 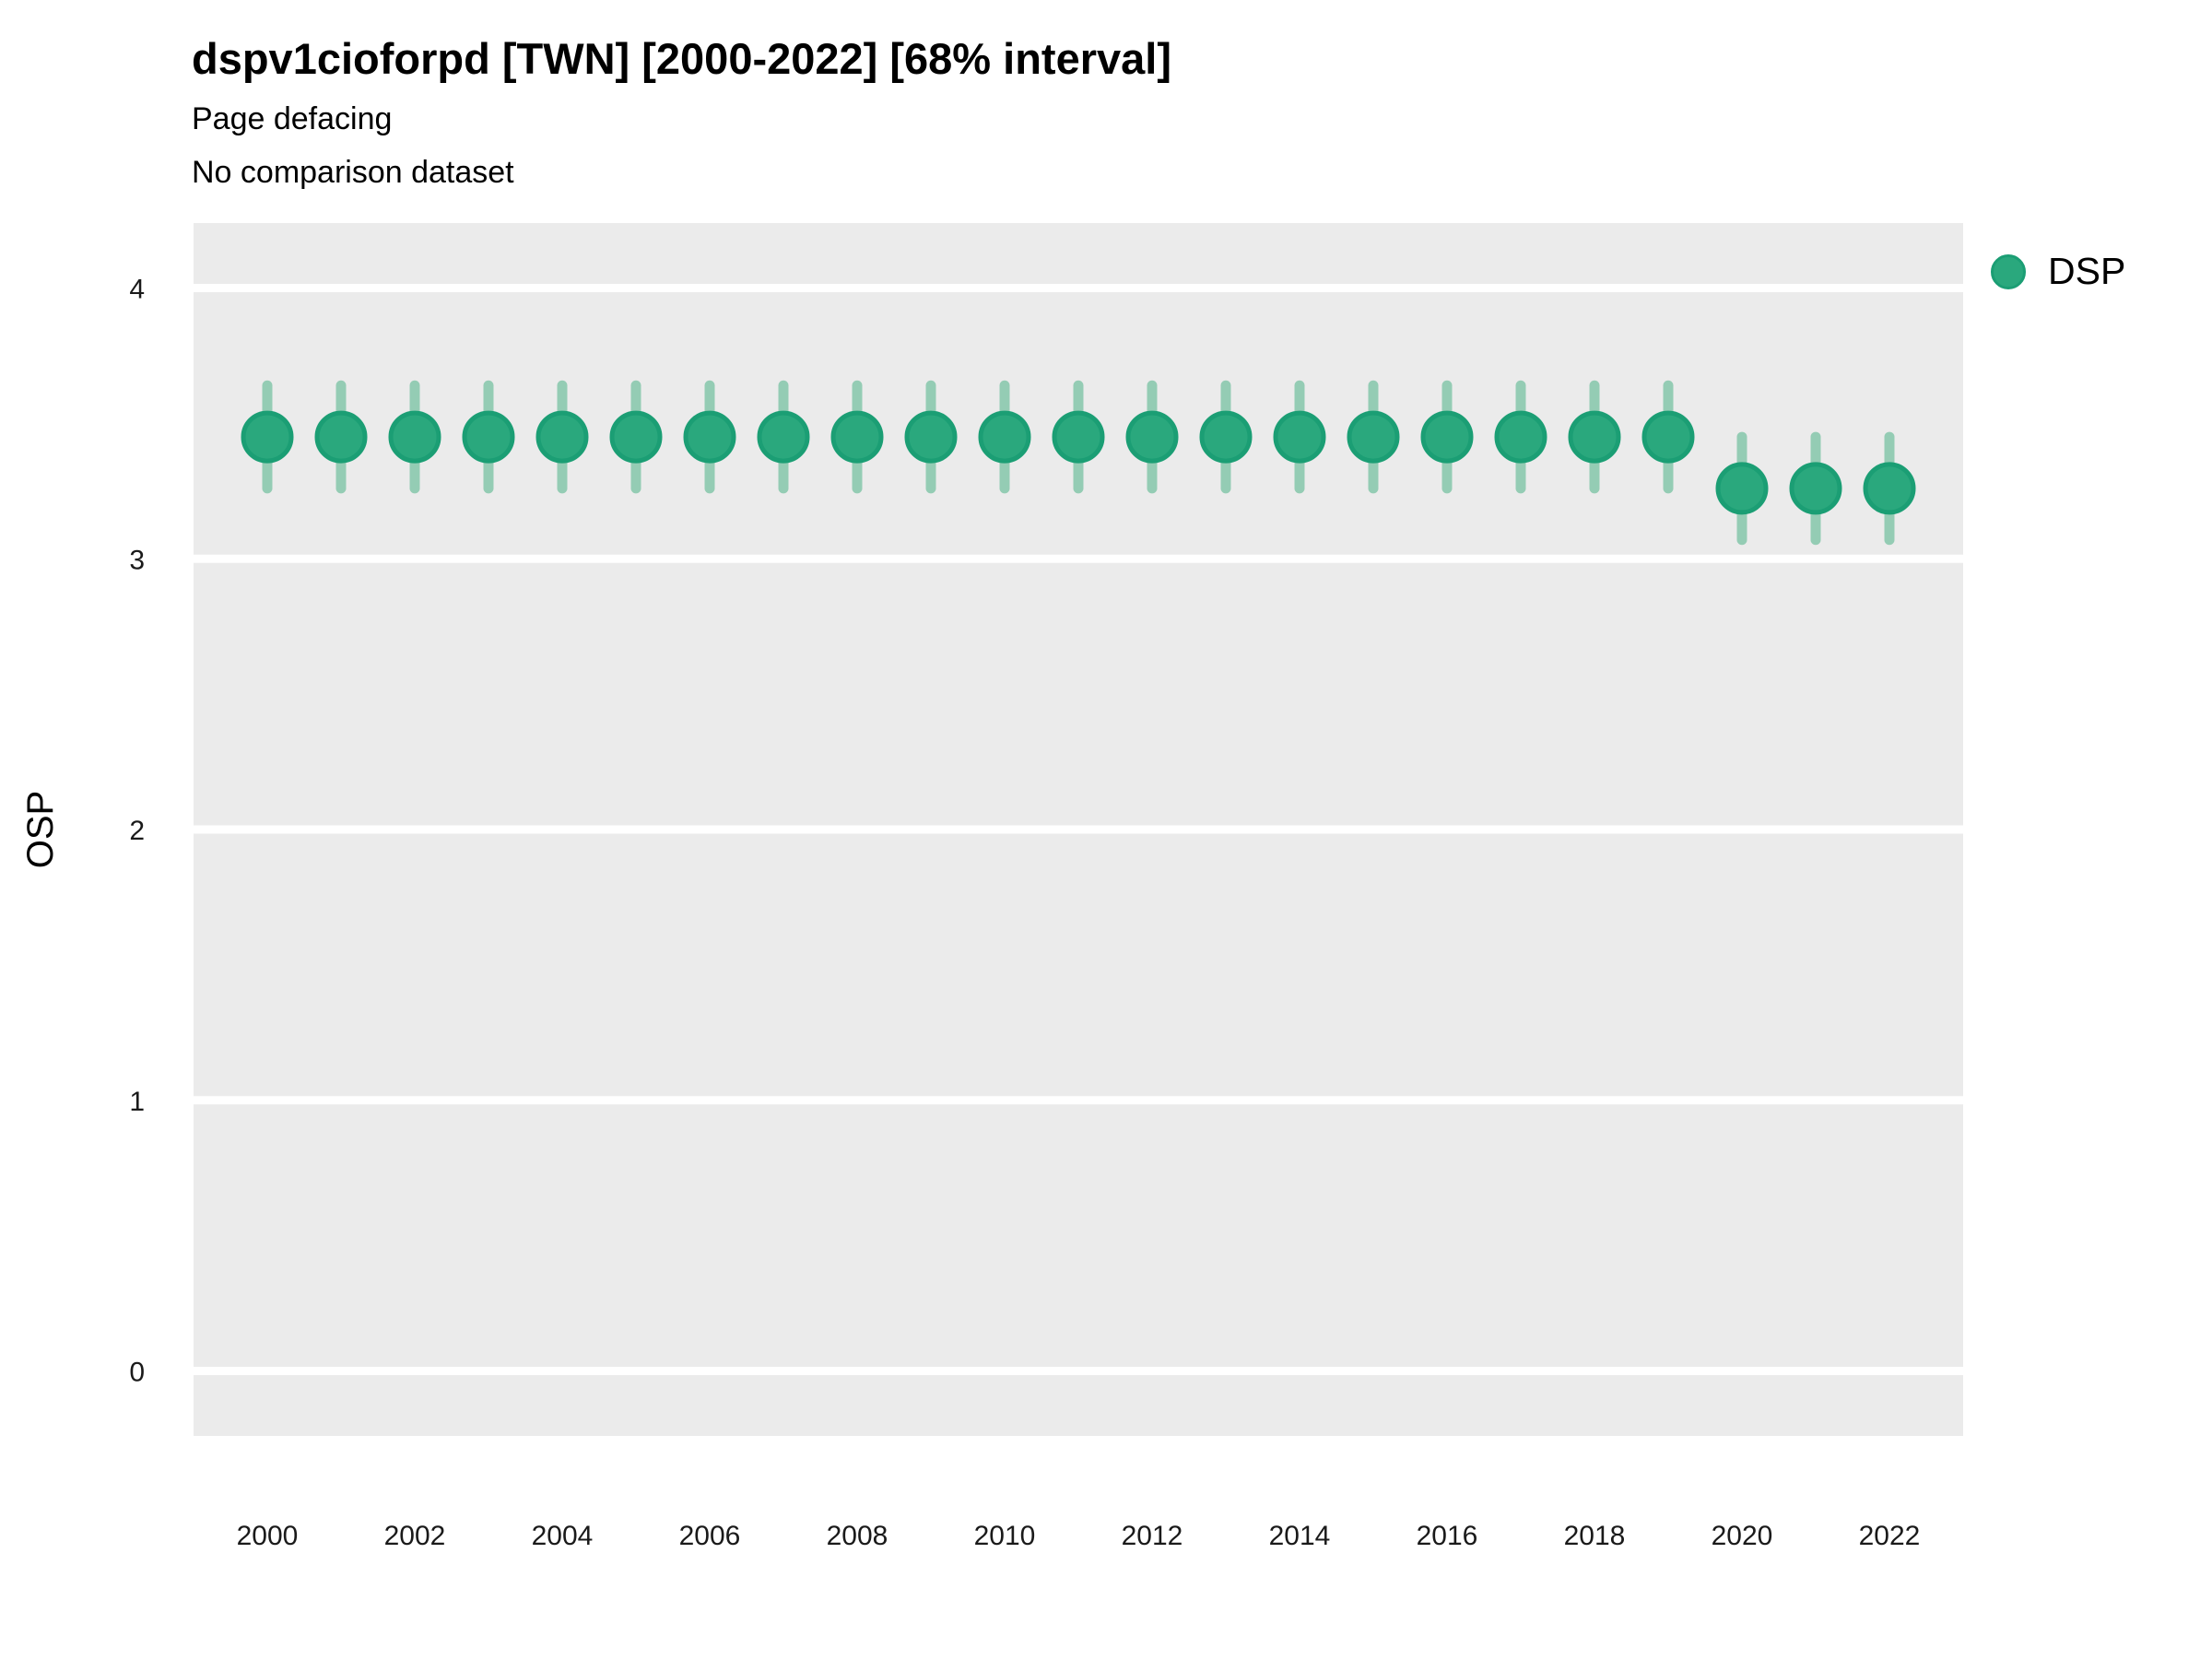 I want to click on x-tick-label-2014: 2014, so click(x=1300, y=1536).